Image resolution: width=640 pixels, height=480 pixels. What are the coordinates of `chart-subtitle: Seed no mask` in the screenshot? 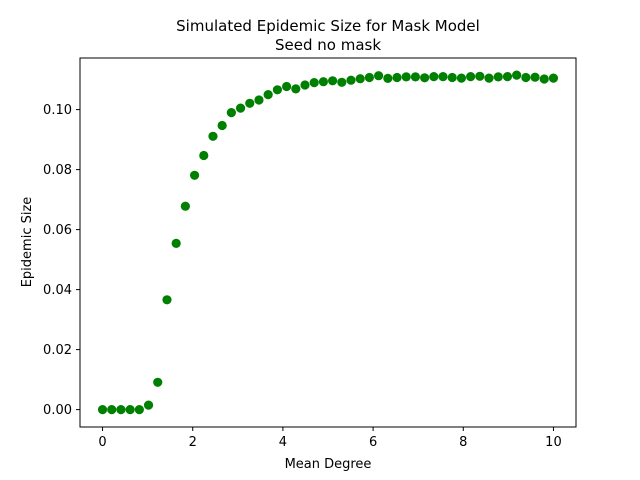 It's located at (328, 45).